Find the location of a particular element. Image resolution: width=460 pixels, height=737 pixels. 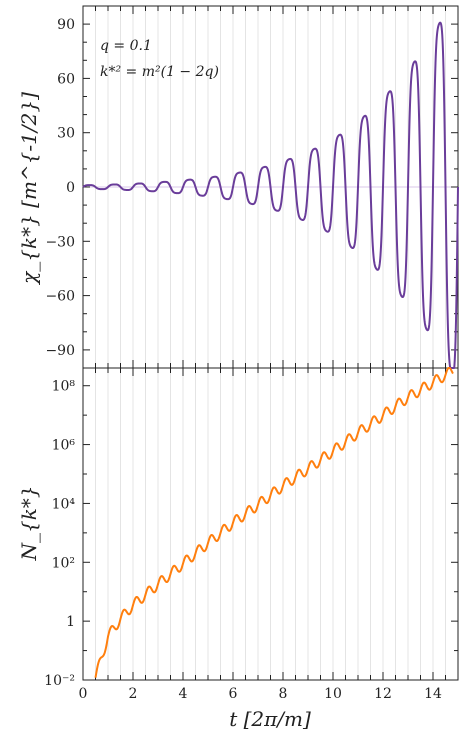

annotation-k: k*² = m²(1 − 2q) is located at coordinates (159, 72).